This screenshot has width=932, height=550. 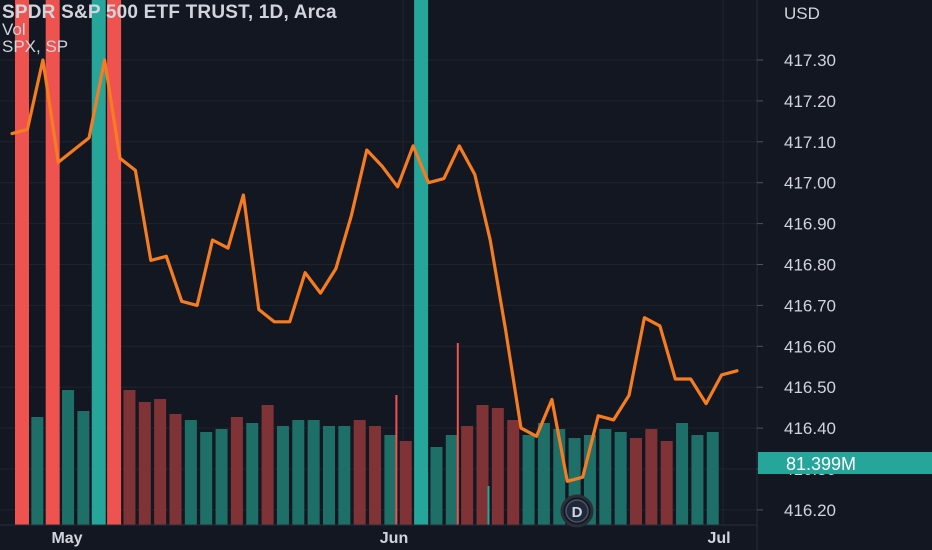 I want to click on time-axis: May Jun Jul, so click(x=390, y=538).